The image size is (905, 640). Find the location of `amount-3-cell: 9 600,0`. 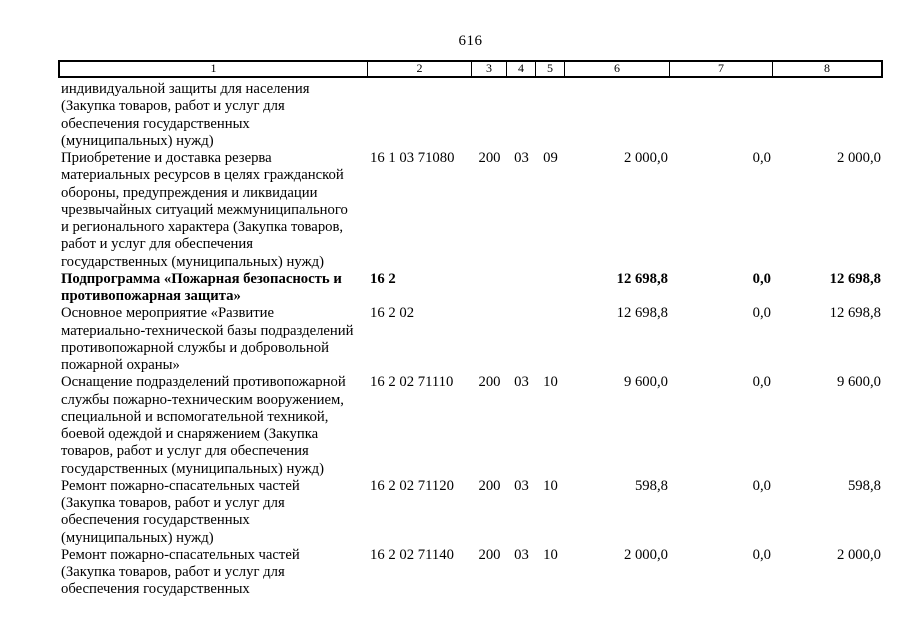

amount-3-cell: 9 600,0 is located at coordinates (858, 382).